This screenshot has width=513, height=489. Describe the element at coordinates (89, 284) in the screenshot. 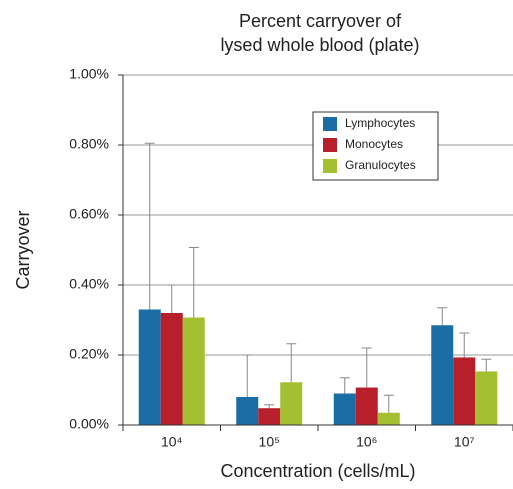

I see `y-tick-label: 0.40%` at that location.